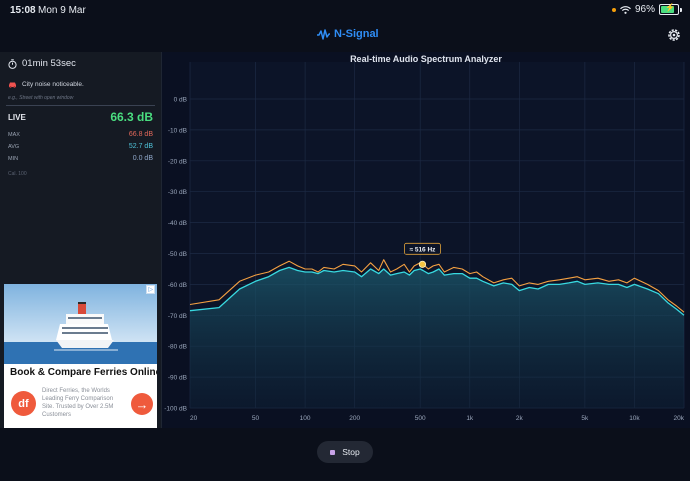  What do you see at coordinates (83, 372) in the screenshot?
I see `ad-title: Book & Compare Ferries Online` at bounding box center [83, 372].